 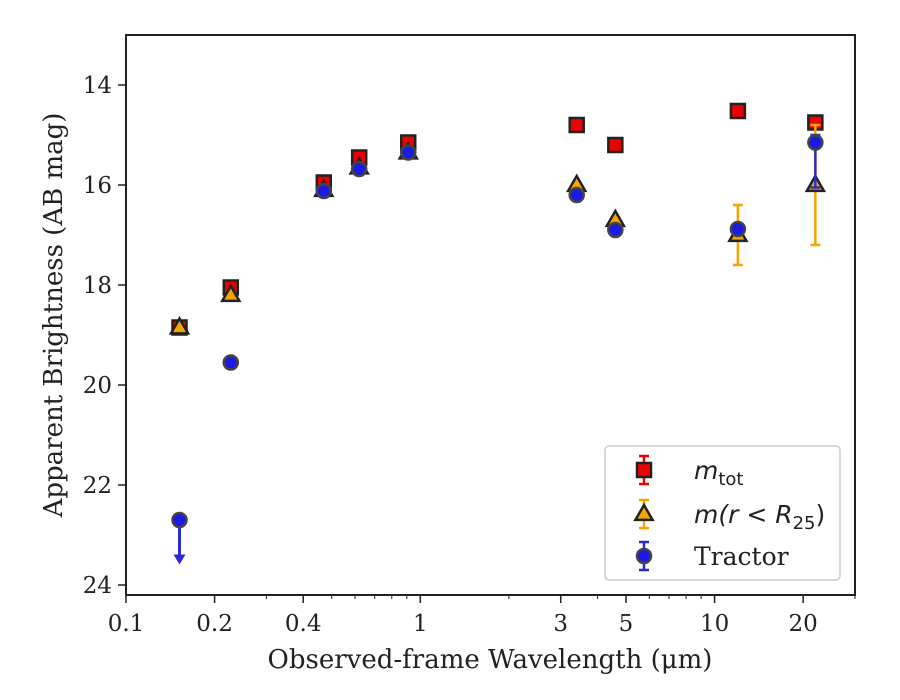 What do you see at coordinates (179, 559) in the screenshot?
I see `upper-limit-arrowhead` at bounding box center [179, 559].